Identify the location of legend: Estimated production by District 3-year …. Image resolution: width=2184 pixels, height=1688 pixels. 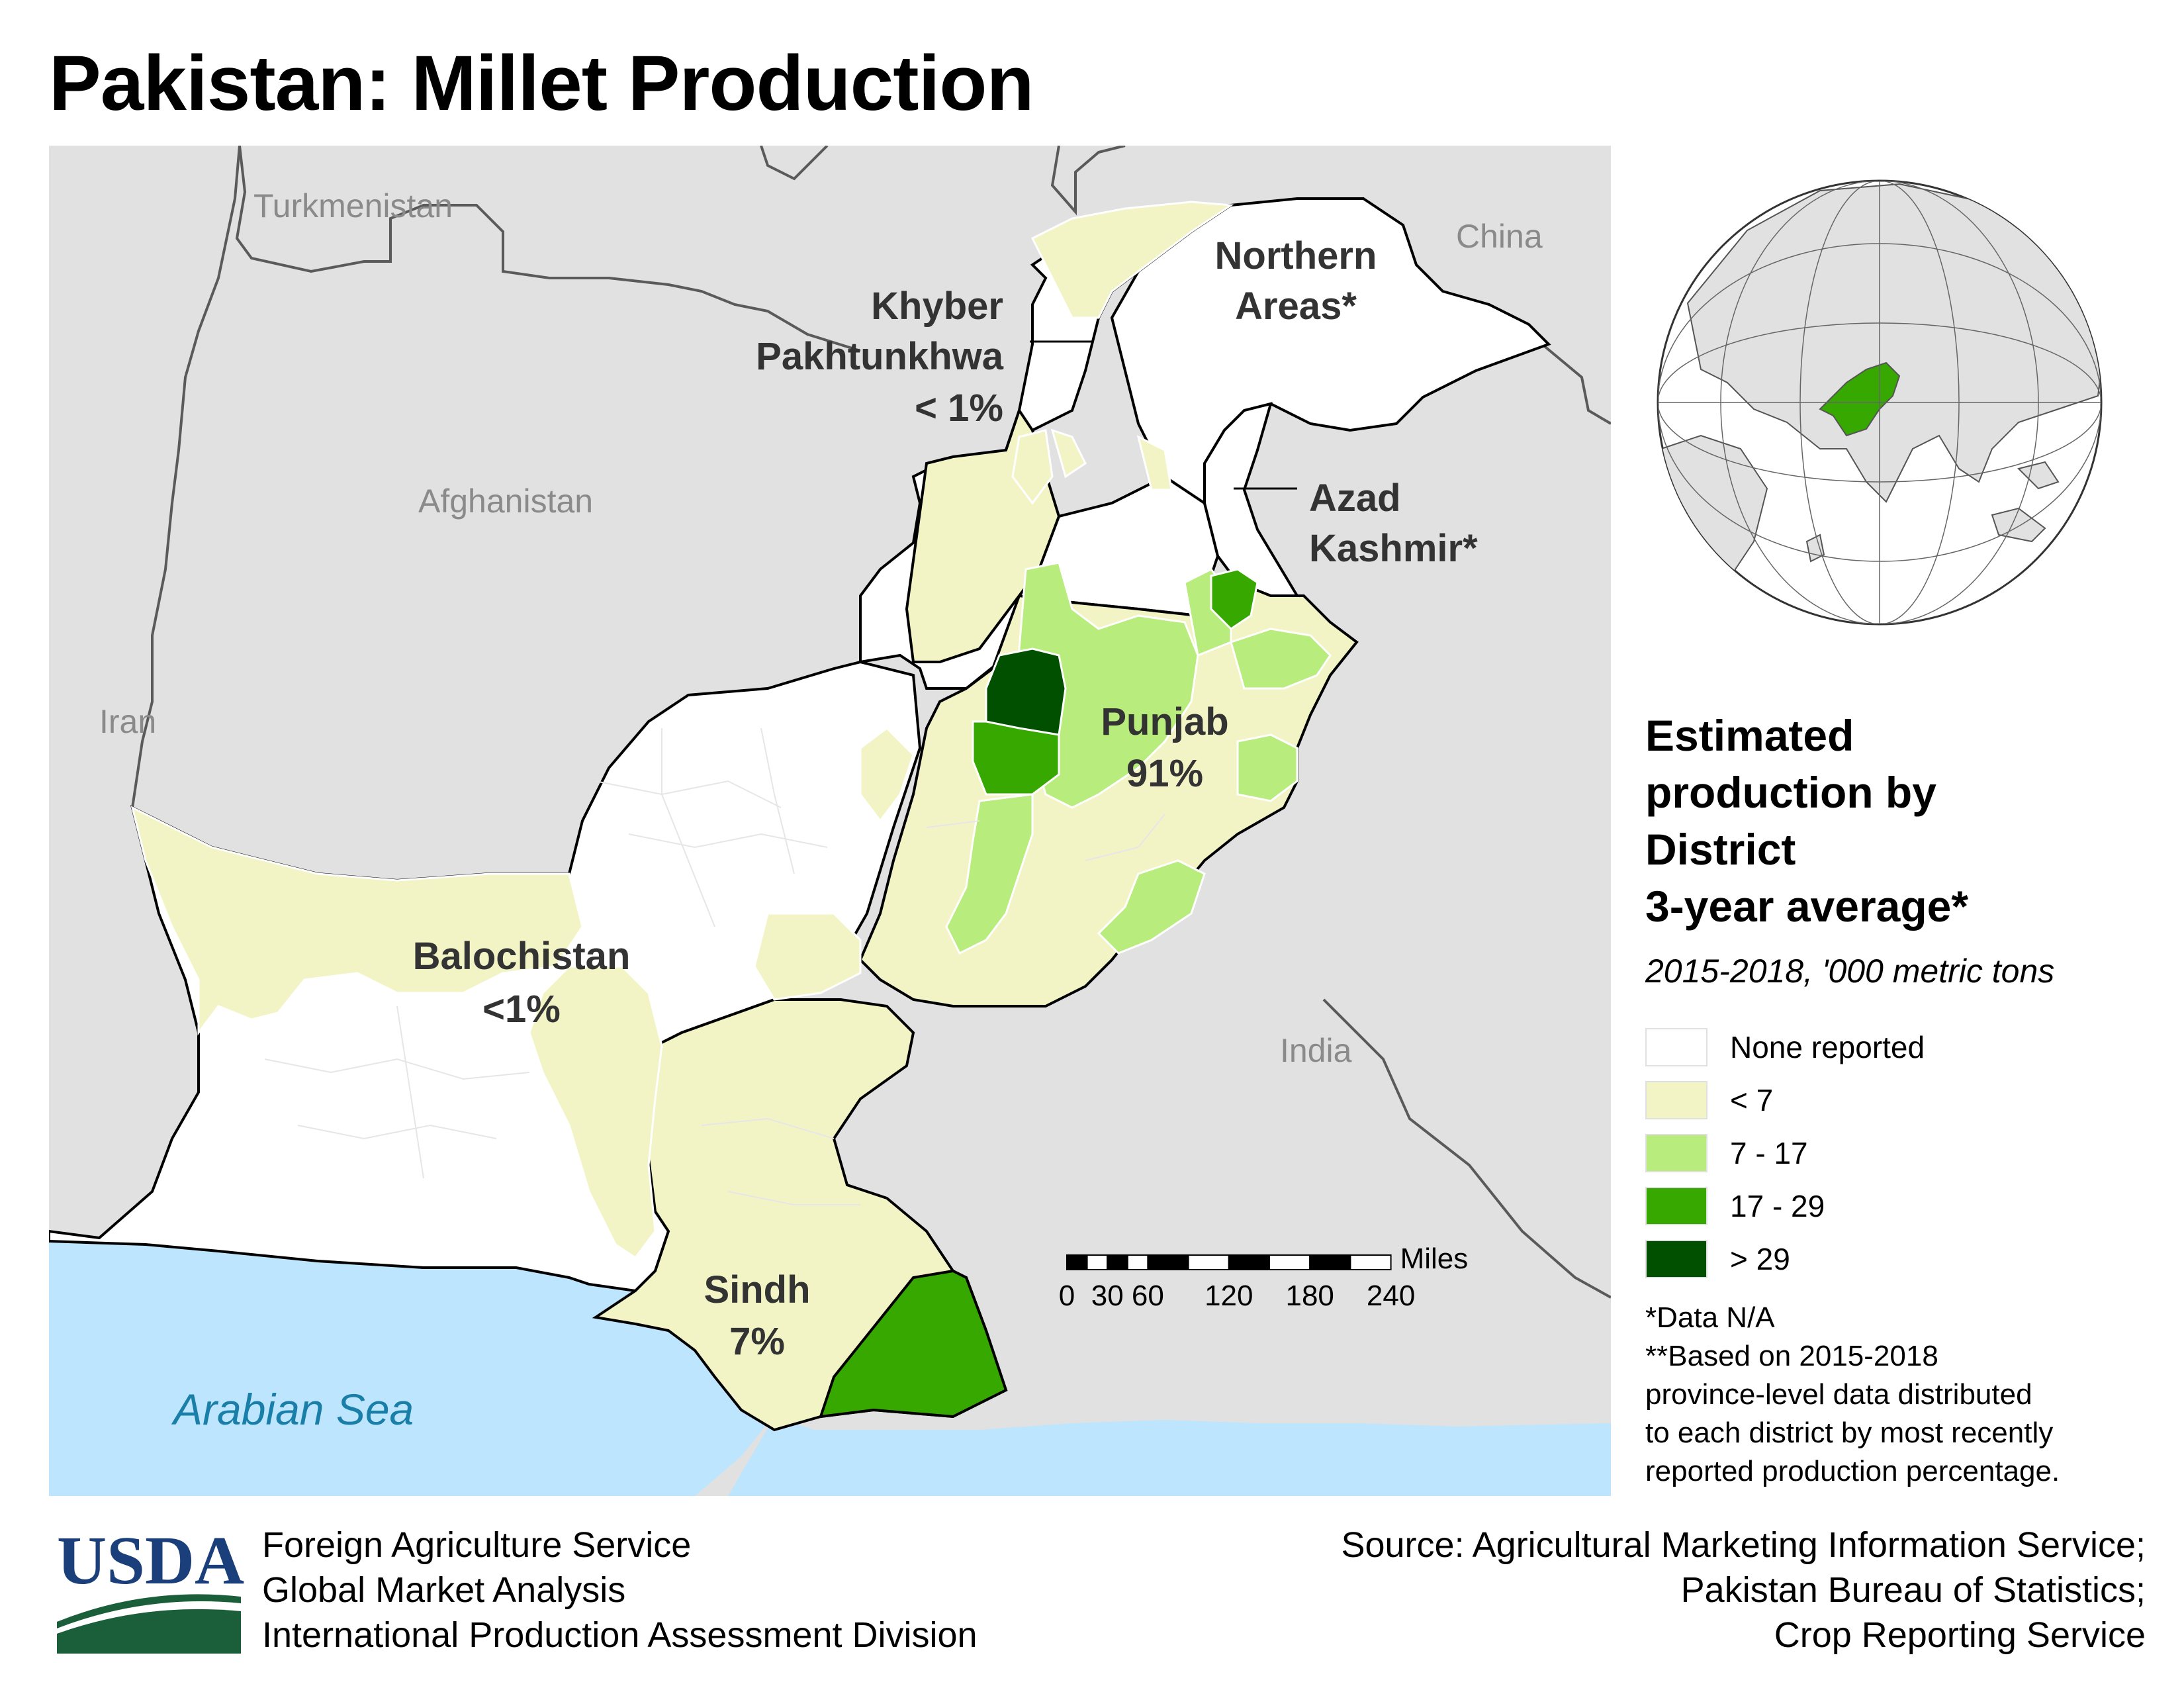
(1903, 1099).